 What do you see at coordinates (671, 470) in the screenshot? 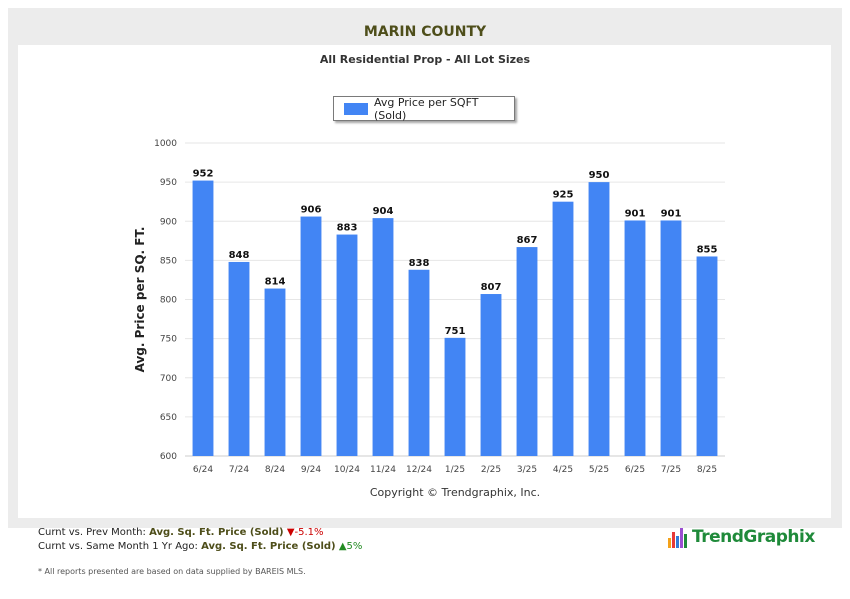
I see `x-tick-label: 7/25` at bounding box center [671, 470].